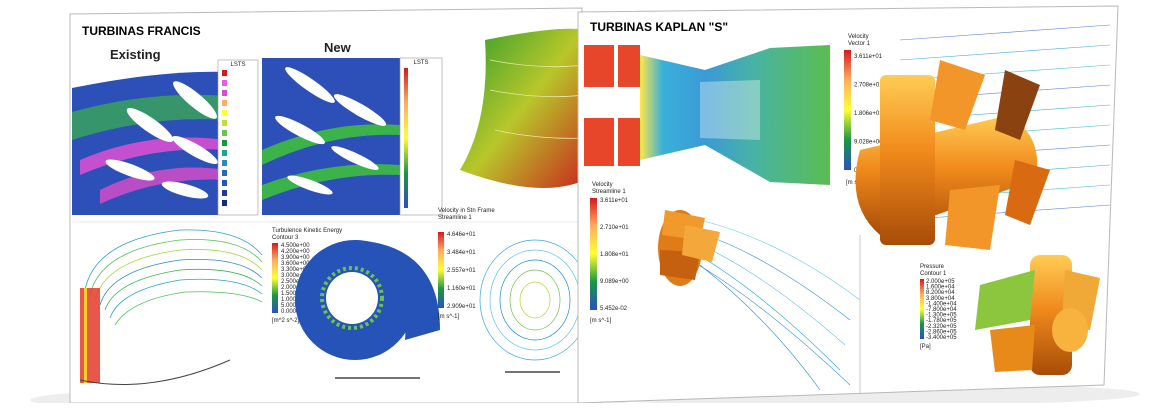  I want to click on vel-legend-value: 4.646e+01, so click(461, 235).